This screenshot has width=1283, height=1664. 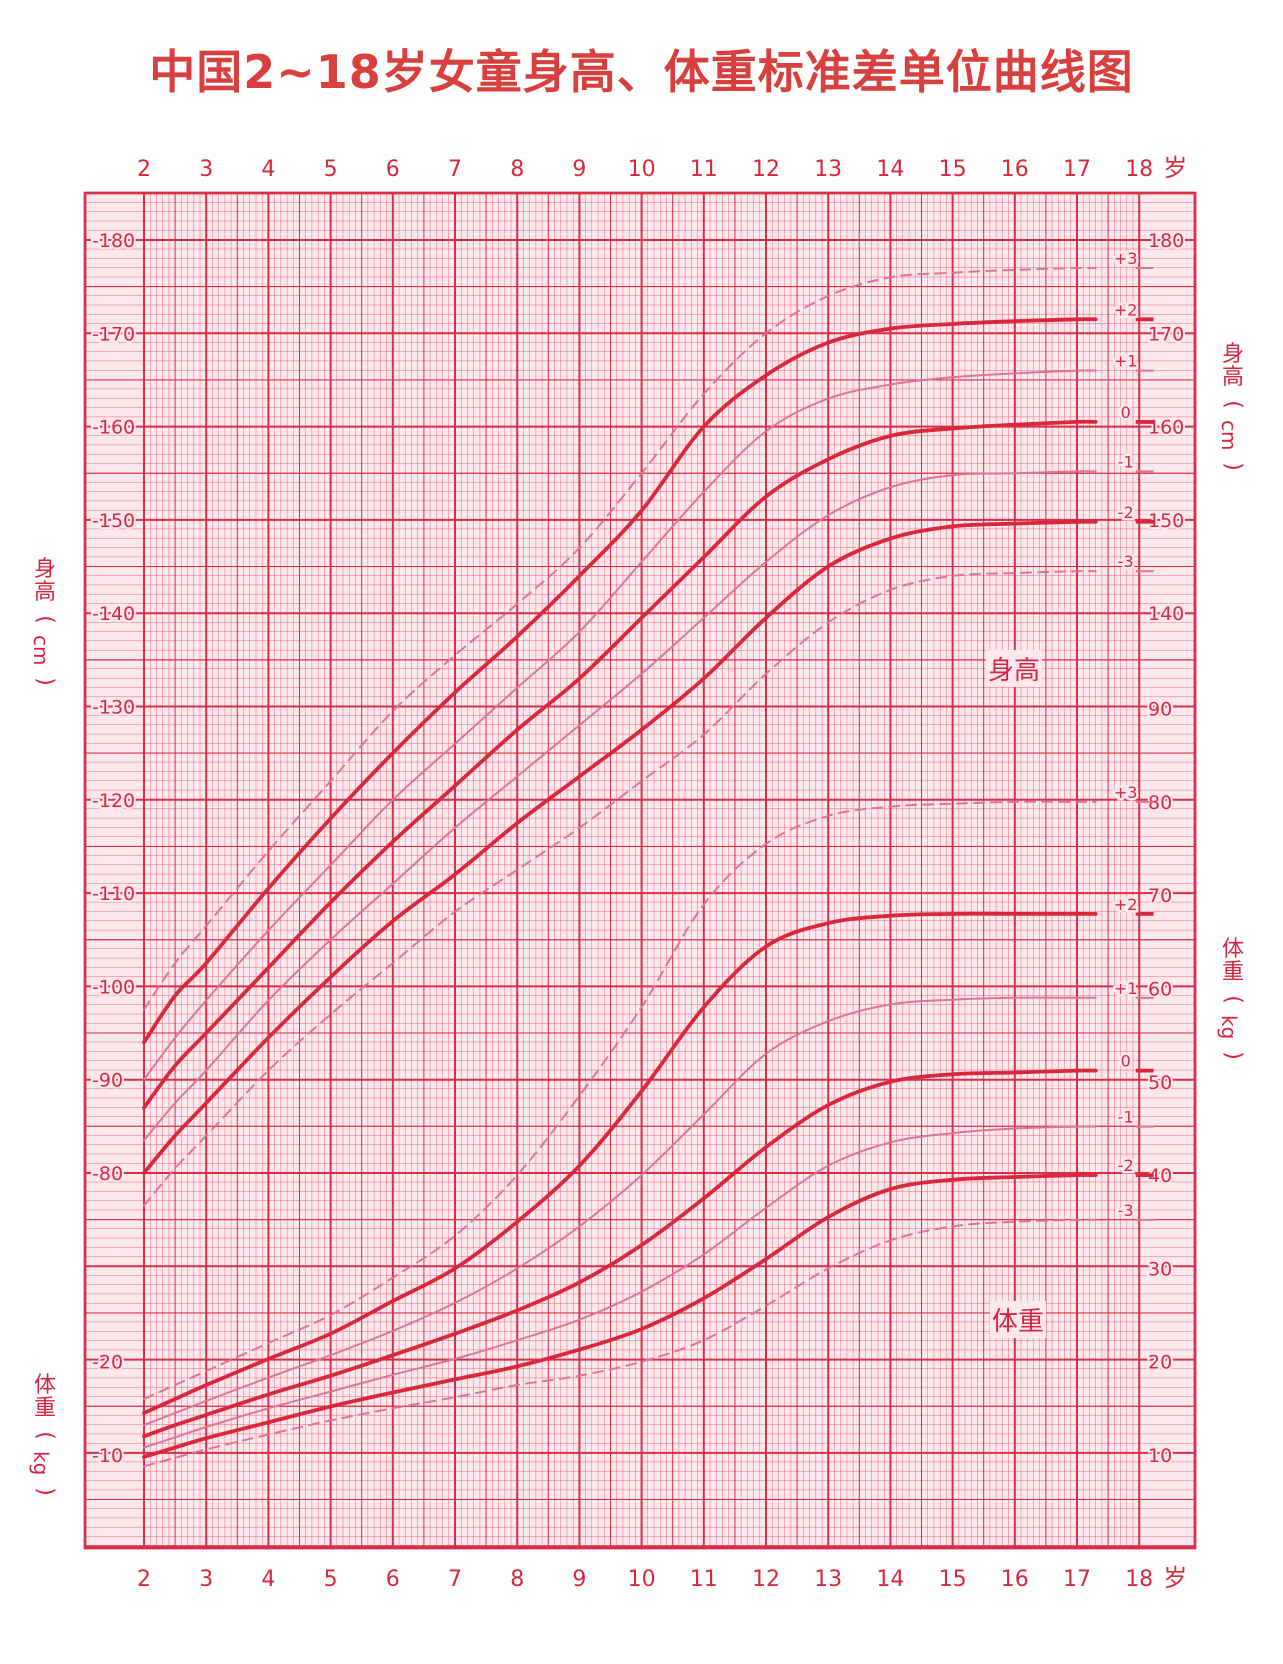 I want to click on x-tick-bottom: 11, so click(x=704, y=1579).